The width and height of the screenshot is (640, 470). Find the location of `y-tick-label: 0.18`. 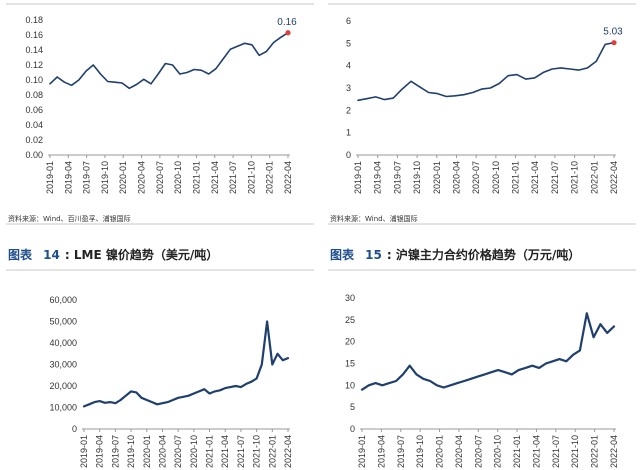

y-tick-label: 0.18 is located at coordinates (34, 20).